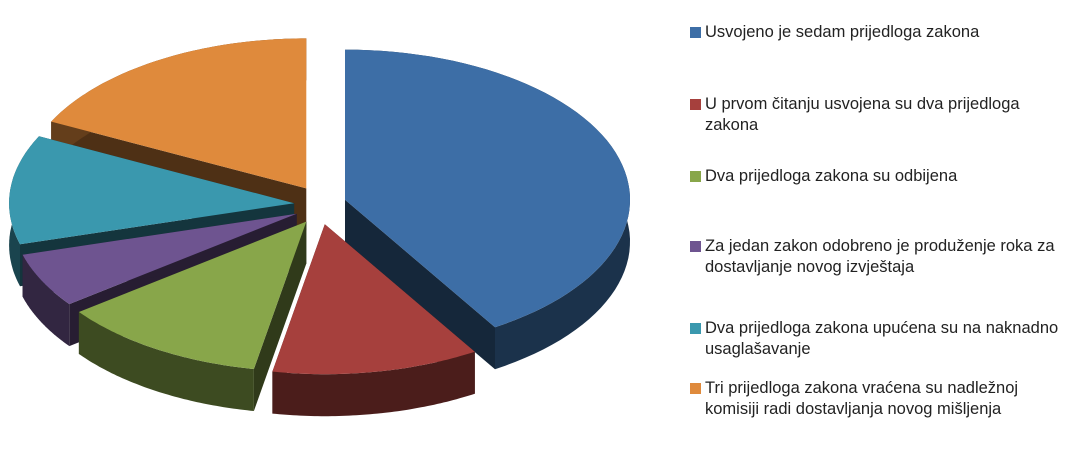 This screenshot has width=1076, height=452. What do you see at coordinates (831, 176) in the screenshot?
I see `legend-label: Dva prijedloga zakona su odbijena` at bounding box center [831, 176].